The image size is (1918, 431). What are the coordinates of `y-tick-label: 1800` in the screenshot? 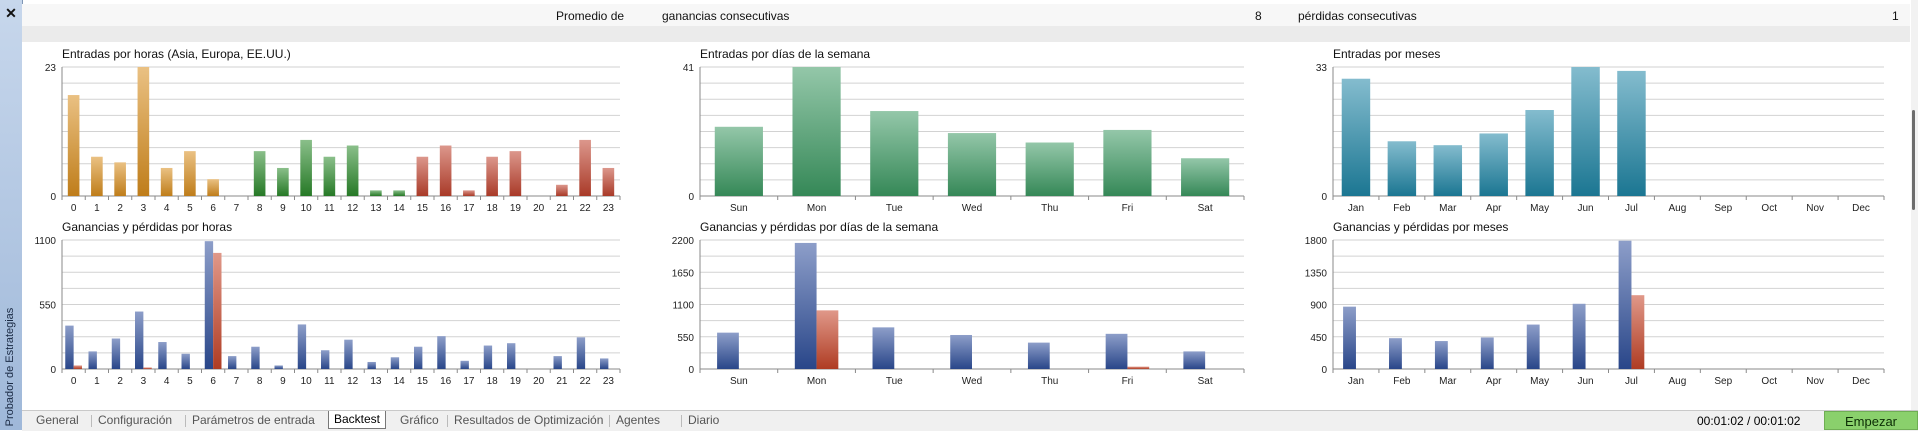 It's located at (1316, 241).